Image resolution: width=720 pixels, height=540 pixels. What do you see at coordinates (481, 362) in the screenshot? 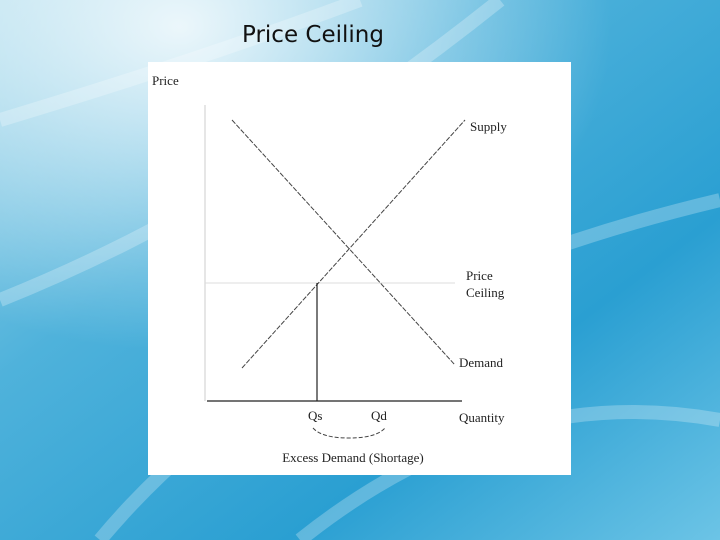
I see `demand-label: Demand` at bounding box center [481, 362].